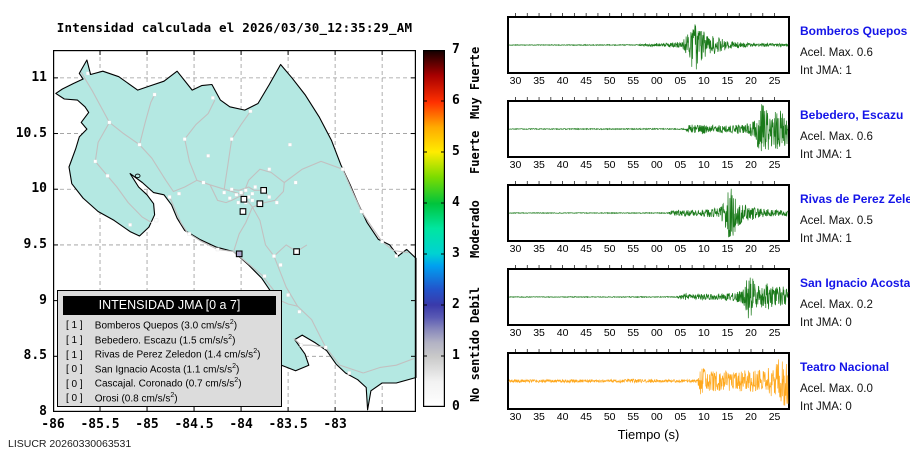 The width and height of the screenshot is (910, 460). I want to click on legend-station-text: Orosi (0.8 cm/s/s, so click(131, 399).